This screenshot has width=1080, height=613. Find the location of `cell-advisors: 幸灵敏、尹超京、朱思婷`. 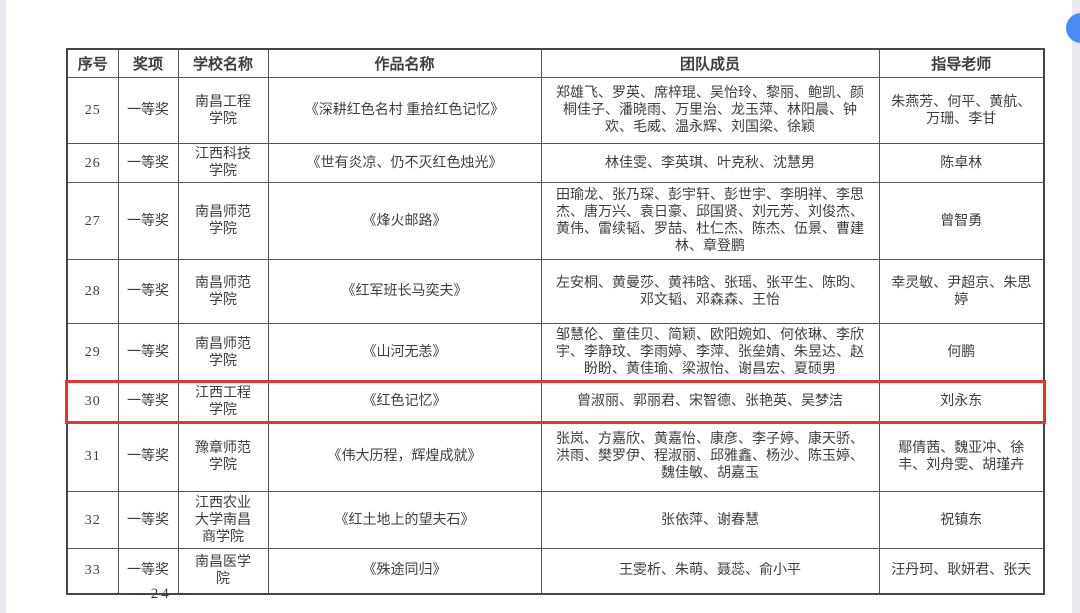

cell-advisors: 幸灵敏、尹超京、朱思婷 is located at coordinates (961, 291).